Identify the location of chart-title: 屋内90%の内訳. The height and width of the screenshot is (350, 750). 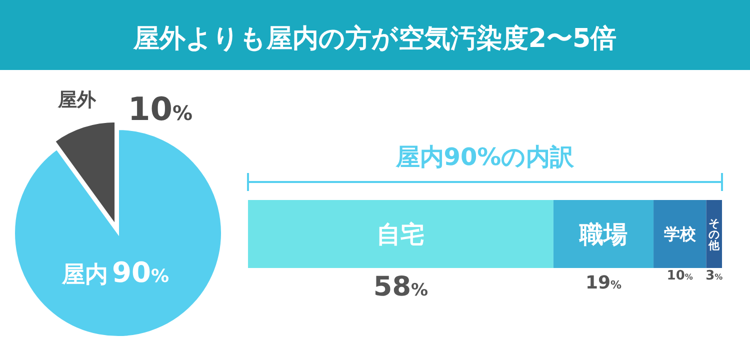
(485, 157).